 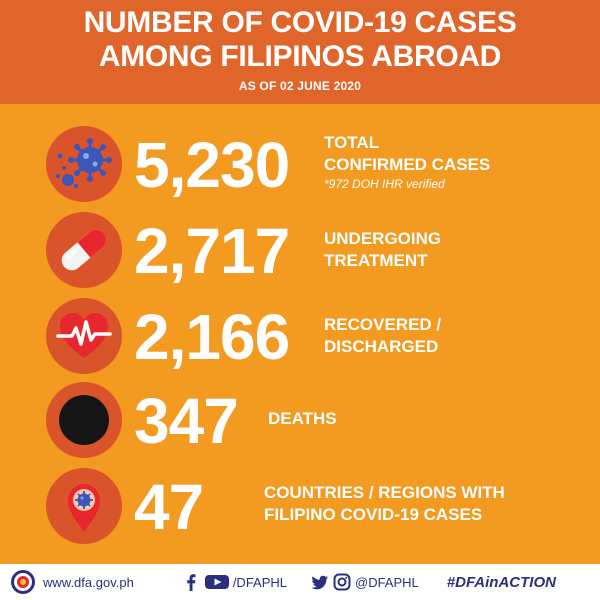 What do you see at coordinates (387, 582) in the screenshot?
I see `twitter-instagram-handle: @DFAPHL` at bounding box center [387, 582].